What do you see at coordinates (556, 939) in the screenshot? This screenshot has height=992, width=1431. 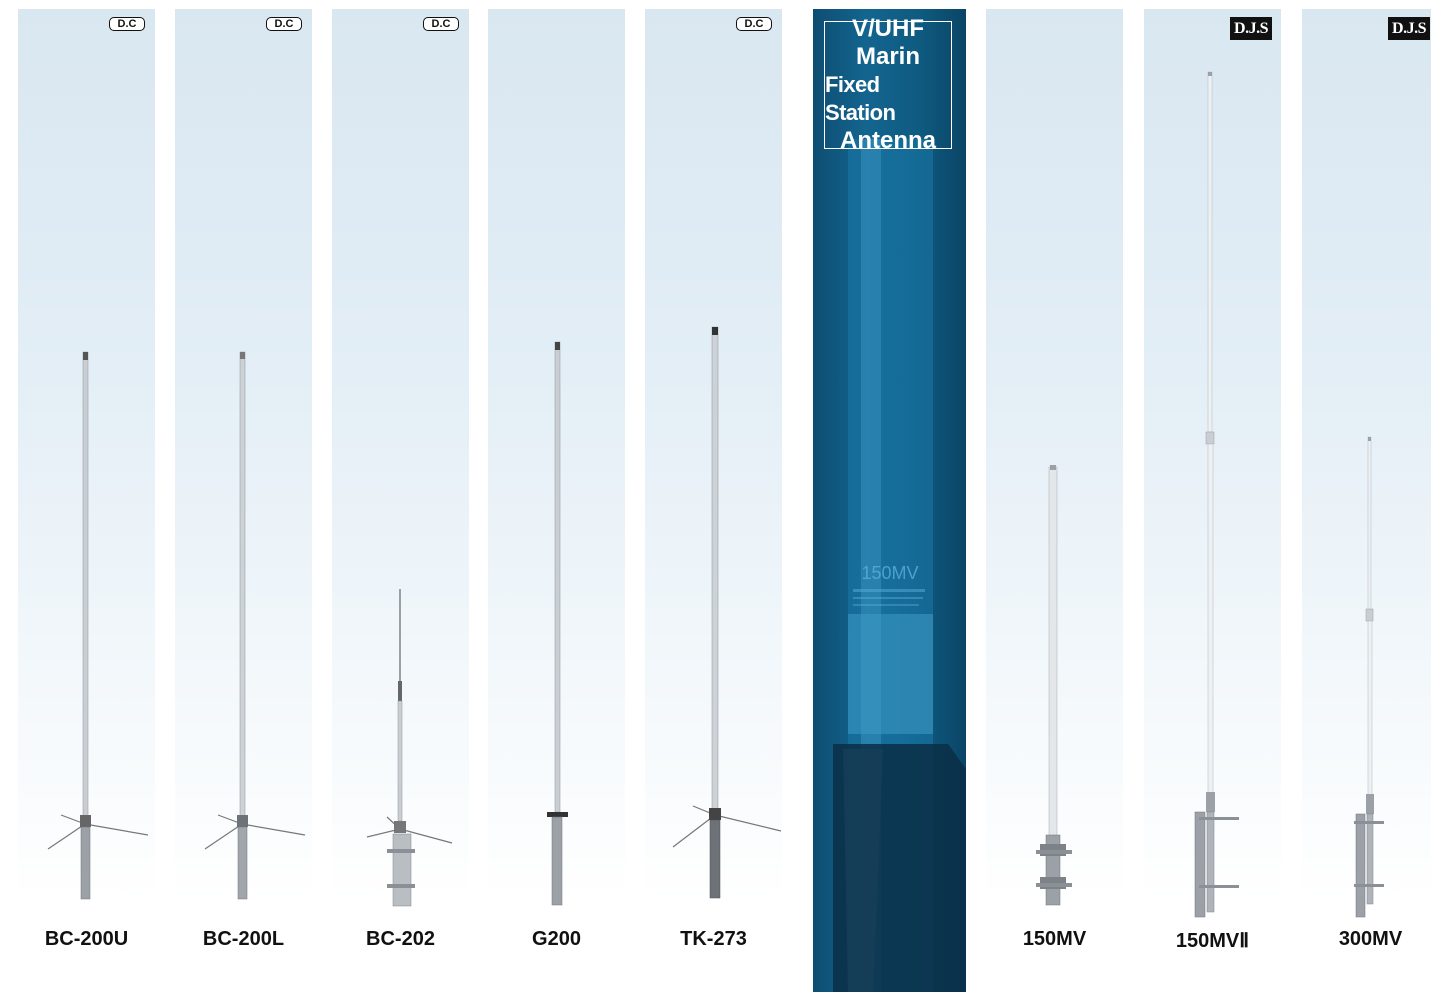 I see `model-label-g200: G200` at bounding box center [556, 939].